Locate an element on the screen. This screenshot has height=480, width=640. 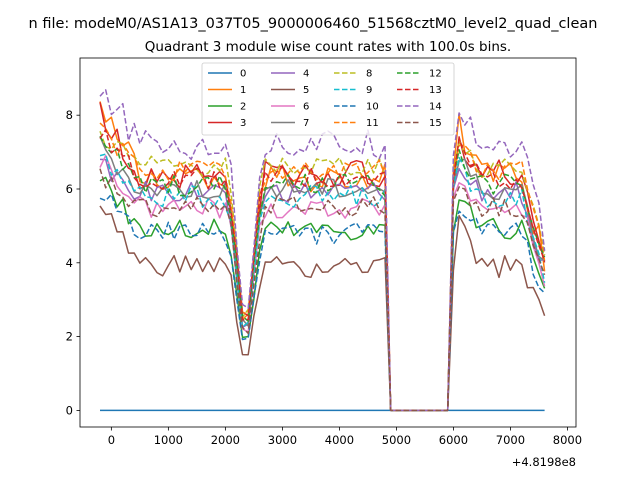
x-tick-label-0: 0 is located at coordinates (111, 440).